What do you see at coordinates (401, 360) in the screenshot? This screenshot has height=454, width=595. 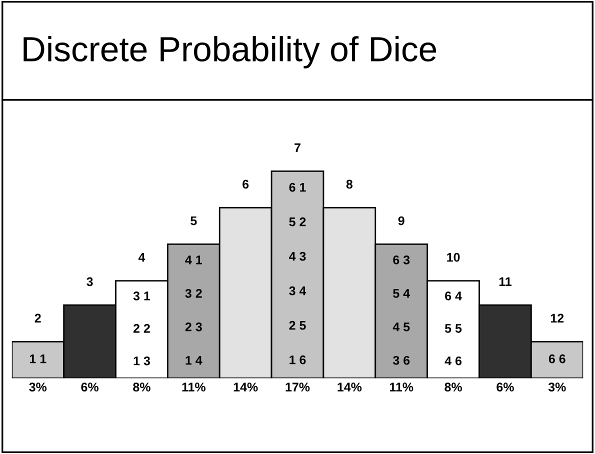 I see `annotation: 3 6` at bounding box center [401, 360].